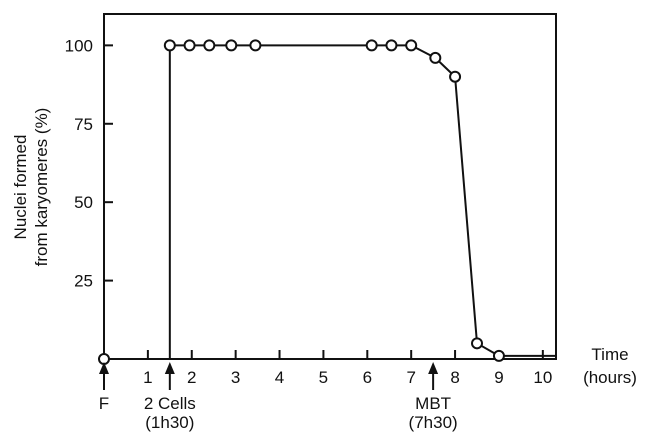  Describe the element at coordinates (367, 377) in the screenshot. I see `x-tick-label: 6` at that location.